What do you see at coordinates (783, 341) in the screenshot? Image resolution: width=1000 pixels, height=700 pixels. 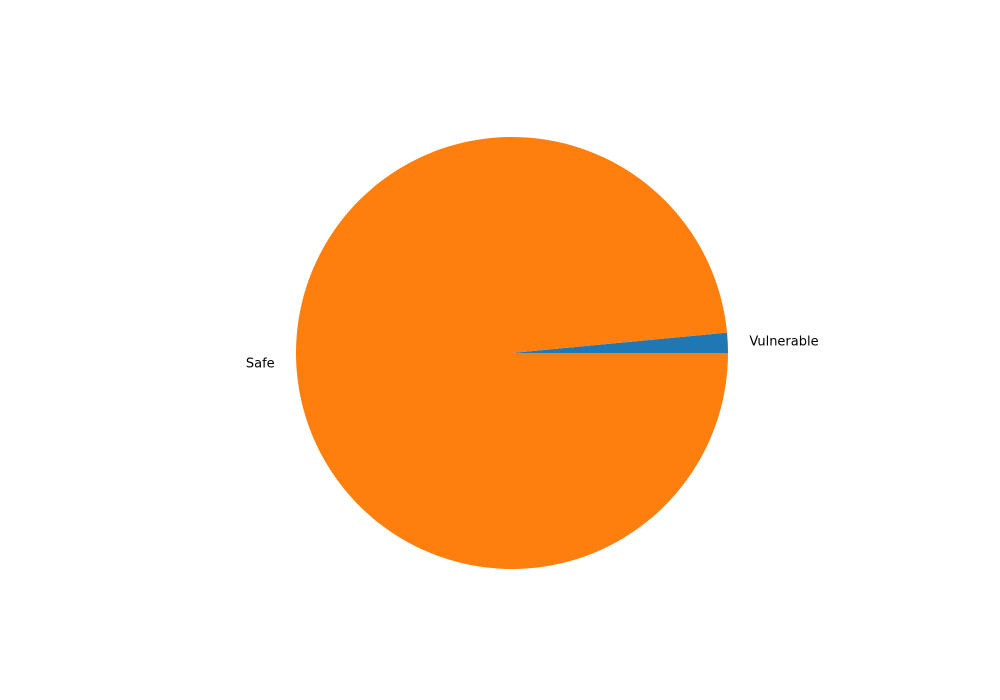 I see `pie-label-vulnerable: Vulnerable` at bounding box center [783, 341].